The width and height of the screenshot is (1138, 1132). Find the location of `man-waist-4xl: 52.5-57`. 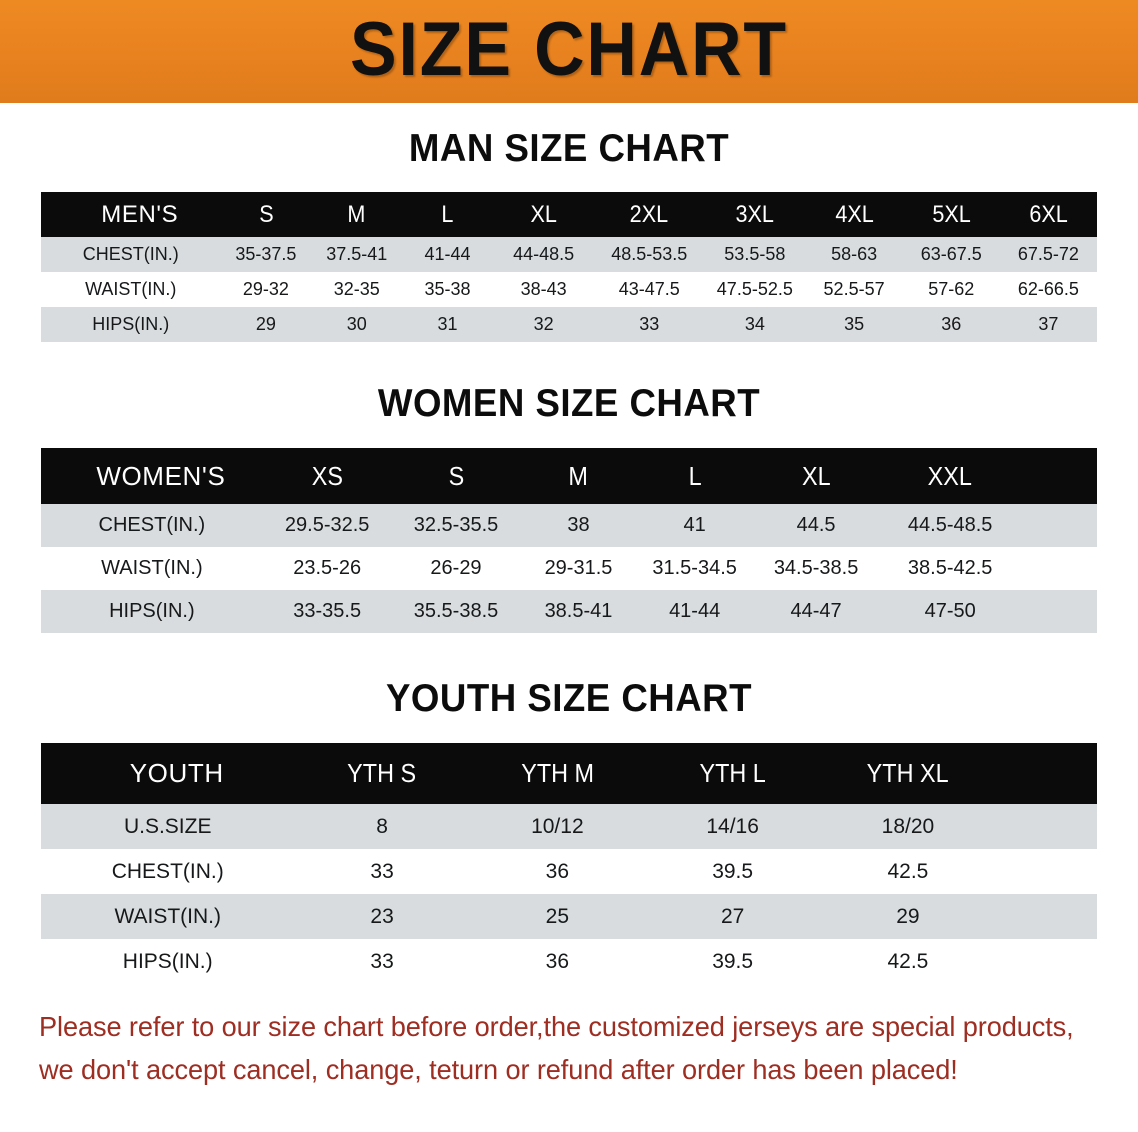

man-waist-4xl: 52.5-57 is located at coordinates (854, 289).